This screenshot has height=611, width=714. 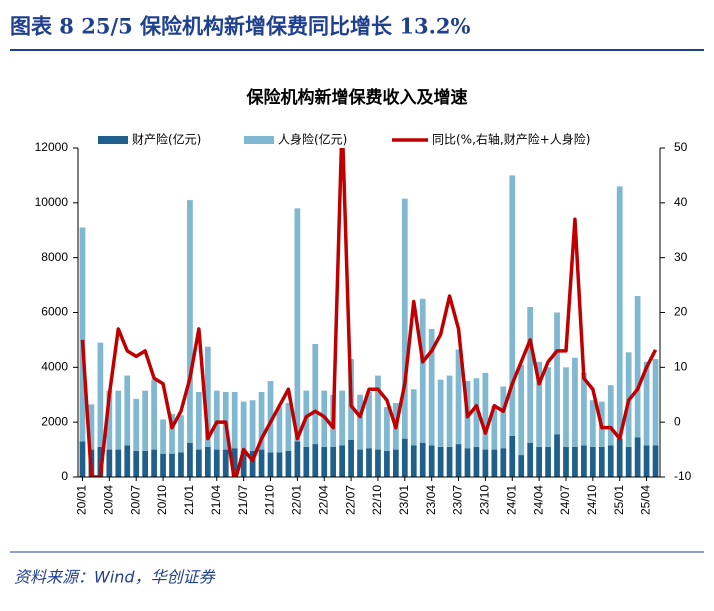 What do you see at coordinates (54, 421) in the screenshot?
I see `y-tick-label: 2000` at bounding box center [54, 421].